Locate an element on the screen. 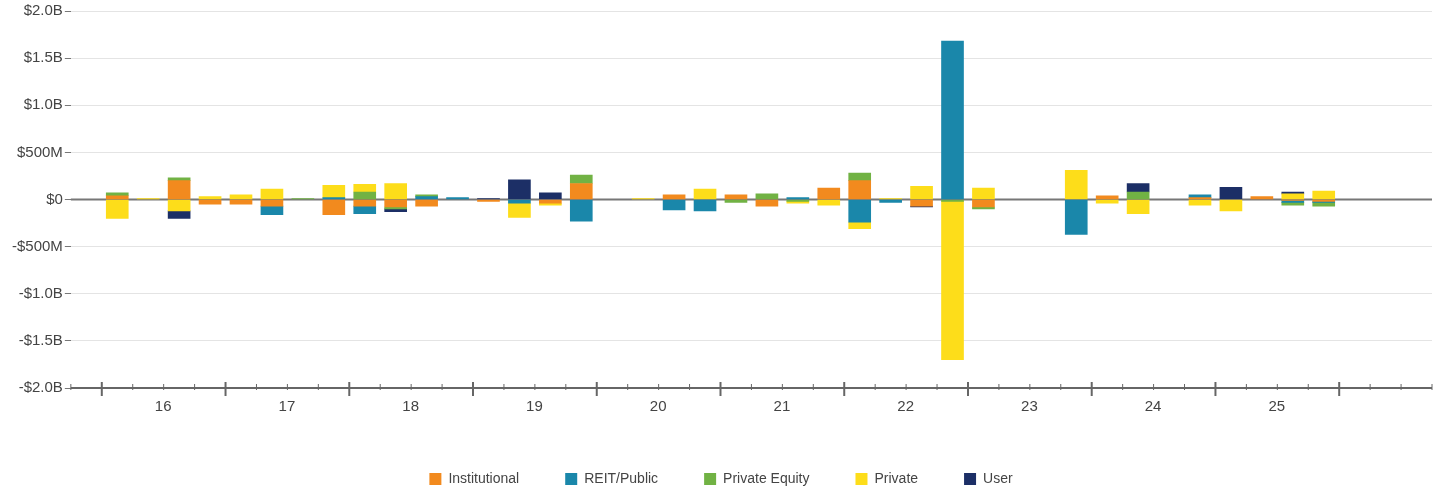 The width and height of the screenshot is (1446, 496). x-tick-label: 16 is located at coordinates (163, 406).